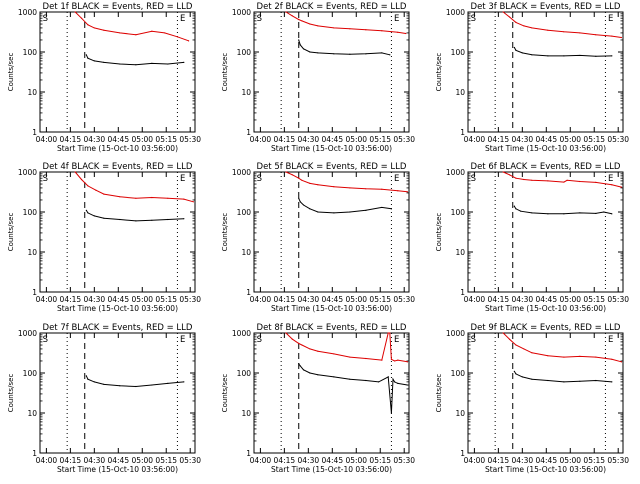  I want to click on plot-frame, so click(117, 72).